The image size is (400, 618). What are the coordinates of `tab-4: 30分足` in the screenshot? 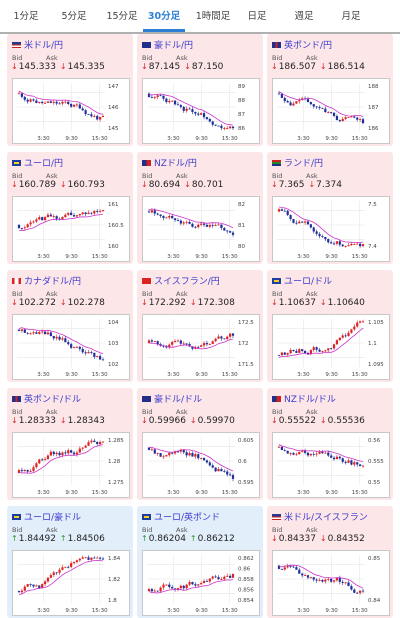 It's located at (164, 16).